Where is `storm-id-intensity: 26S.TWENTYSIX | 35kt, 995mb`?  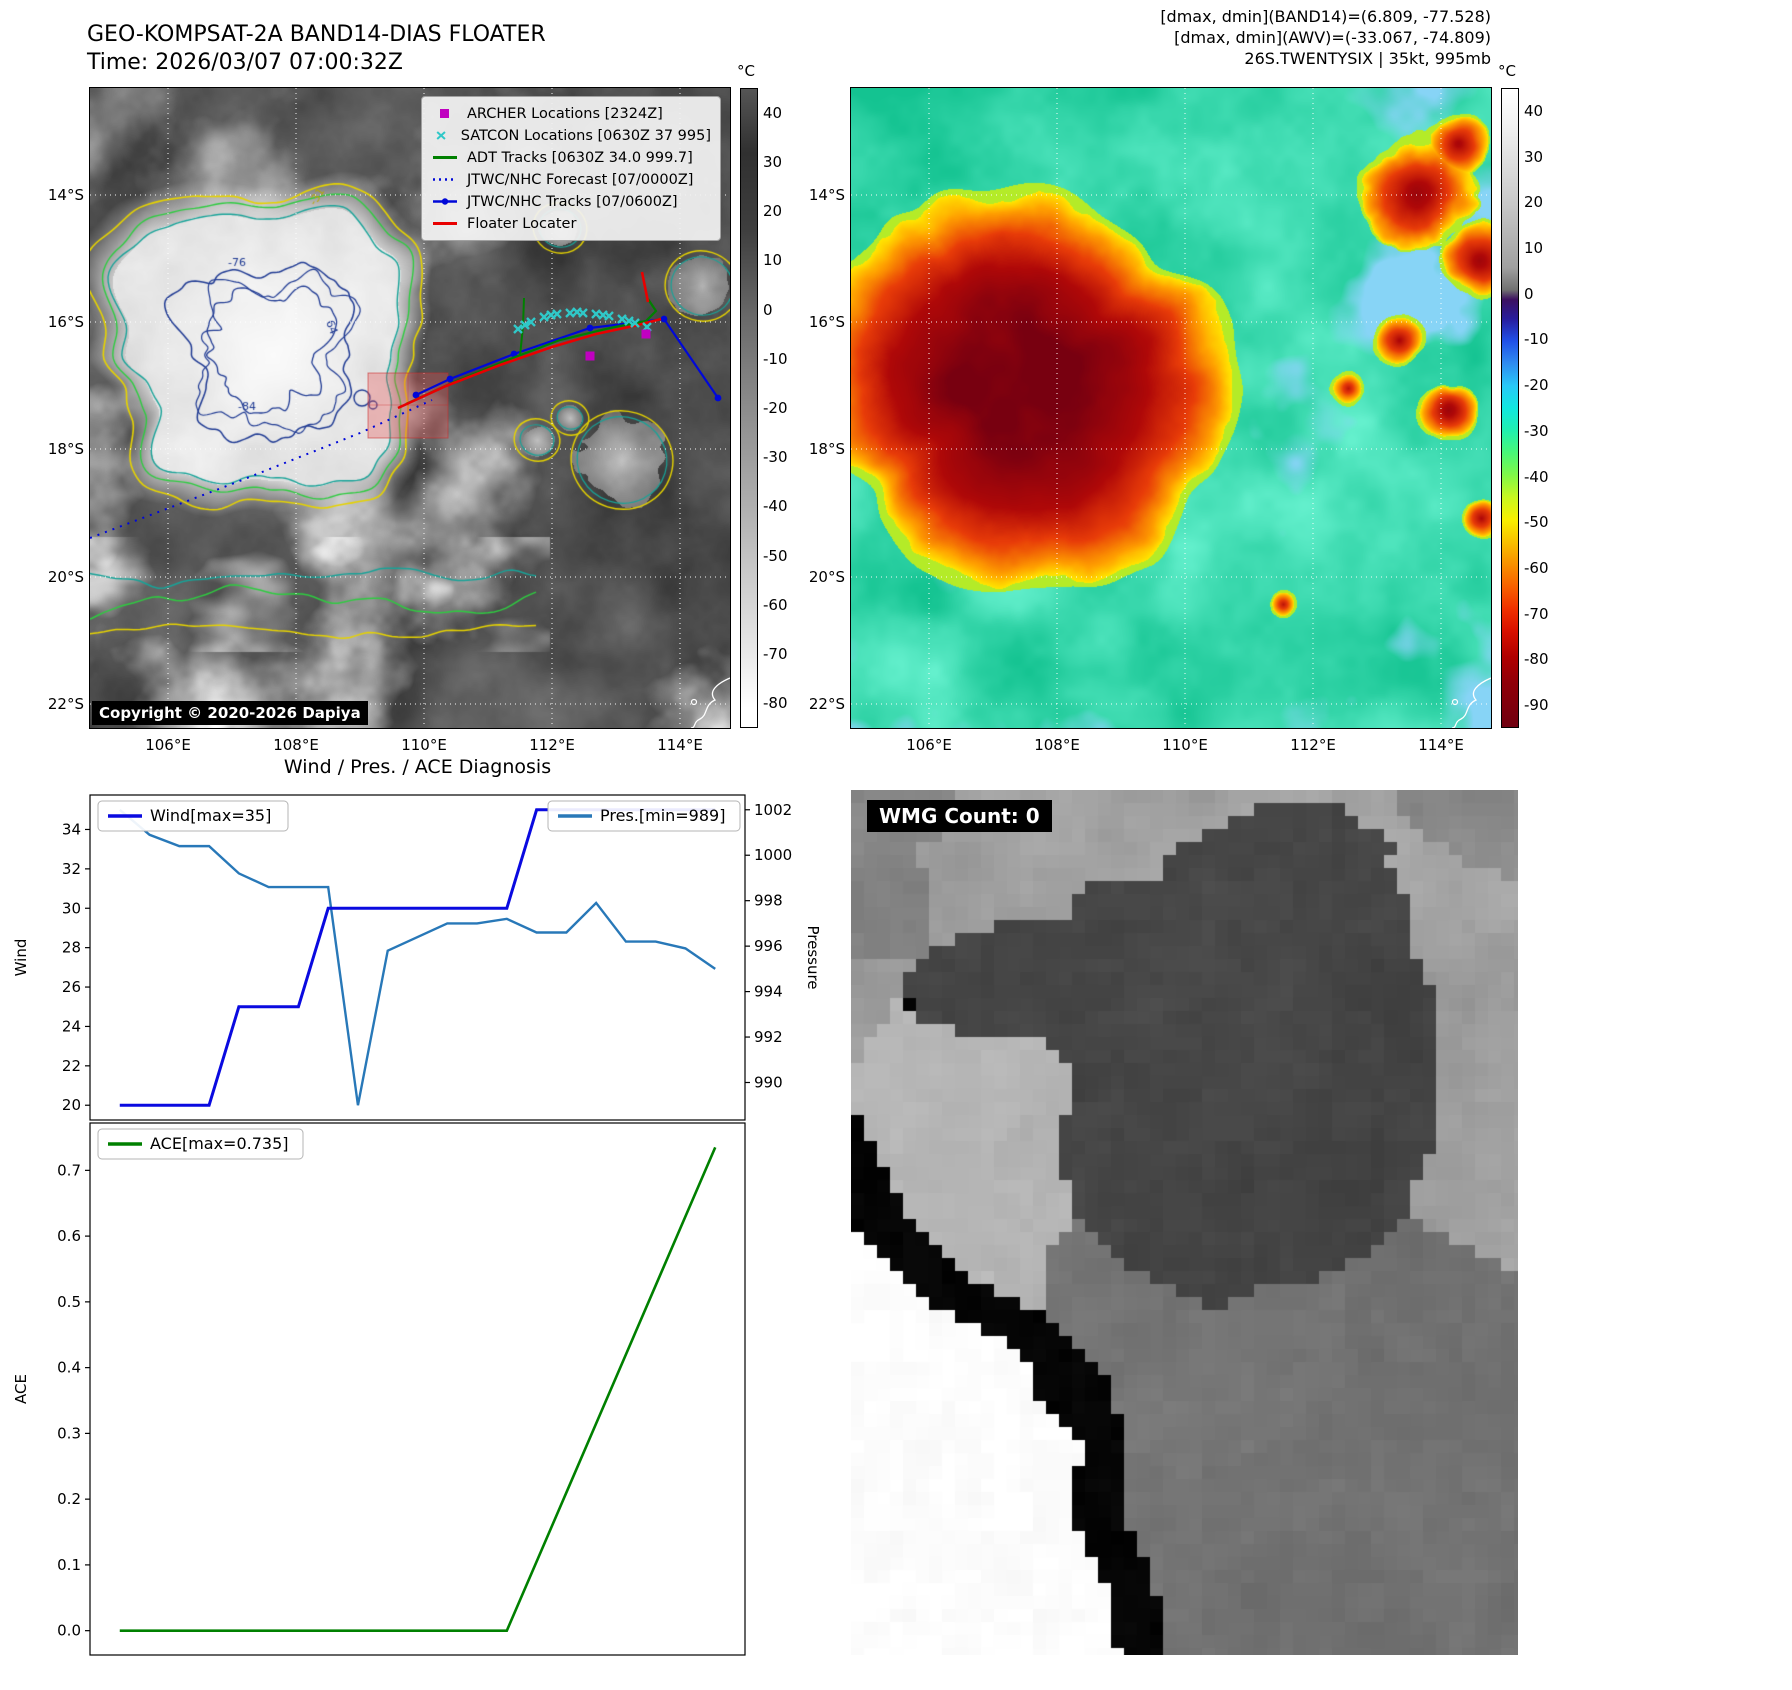 storm-id-intensity: 26S.TWENTYSIX | 35kt, 995mb is located at coordinates (1367, 58).